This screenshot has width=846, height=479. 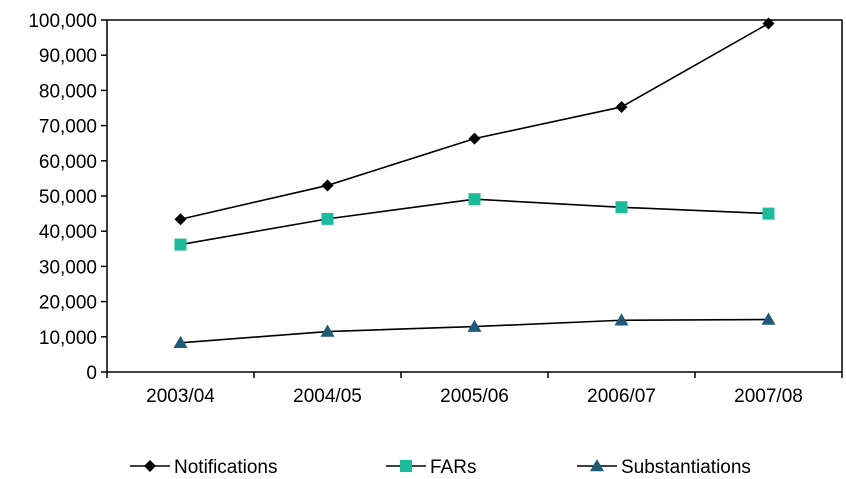 I want to click on x-axis-ticks: 2003/04 2004/05 2005/06 2006/07 2007/08, so click(x=474, y=389).